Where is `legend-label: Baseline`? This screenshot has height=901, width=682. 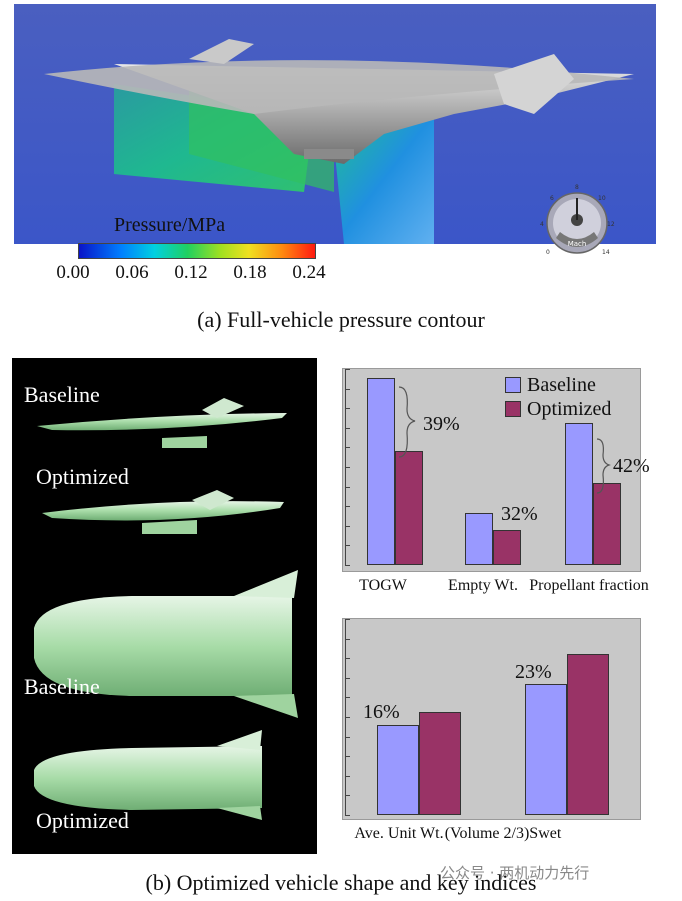 legend-label: Baseline is located at coordinates (561, 384).